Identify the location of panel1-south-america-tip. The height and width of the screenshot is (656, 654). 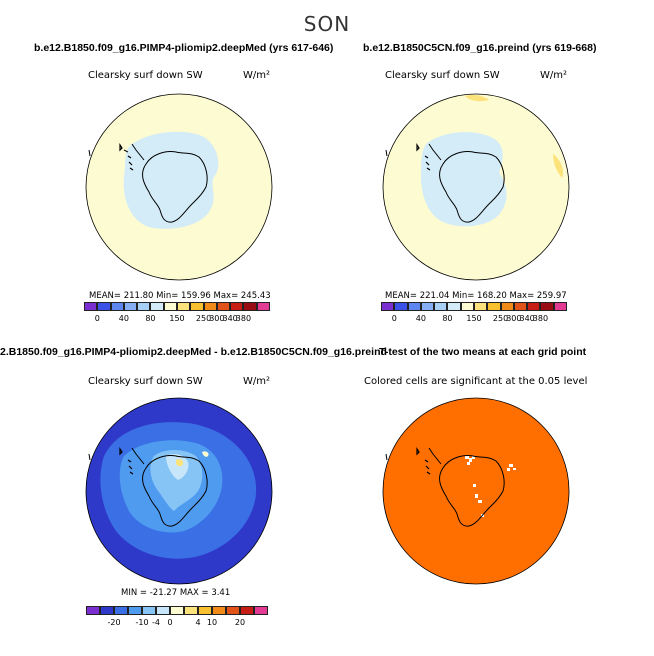
(89, 153).